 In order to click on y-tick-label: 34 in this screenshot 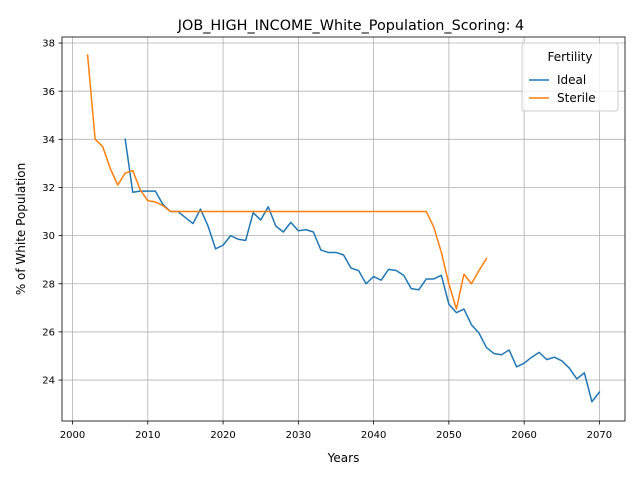, I will do `click(48, 140)`.